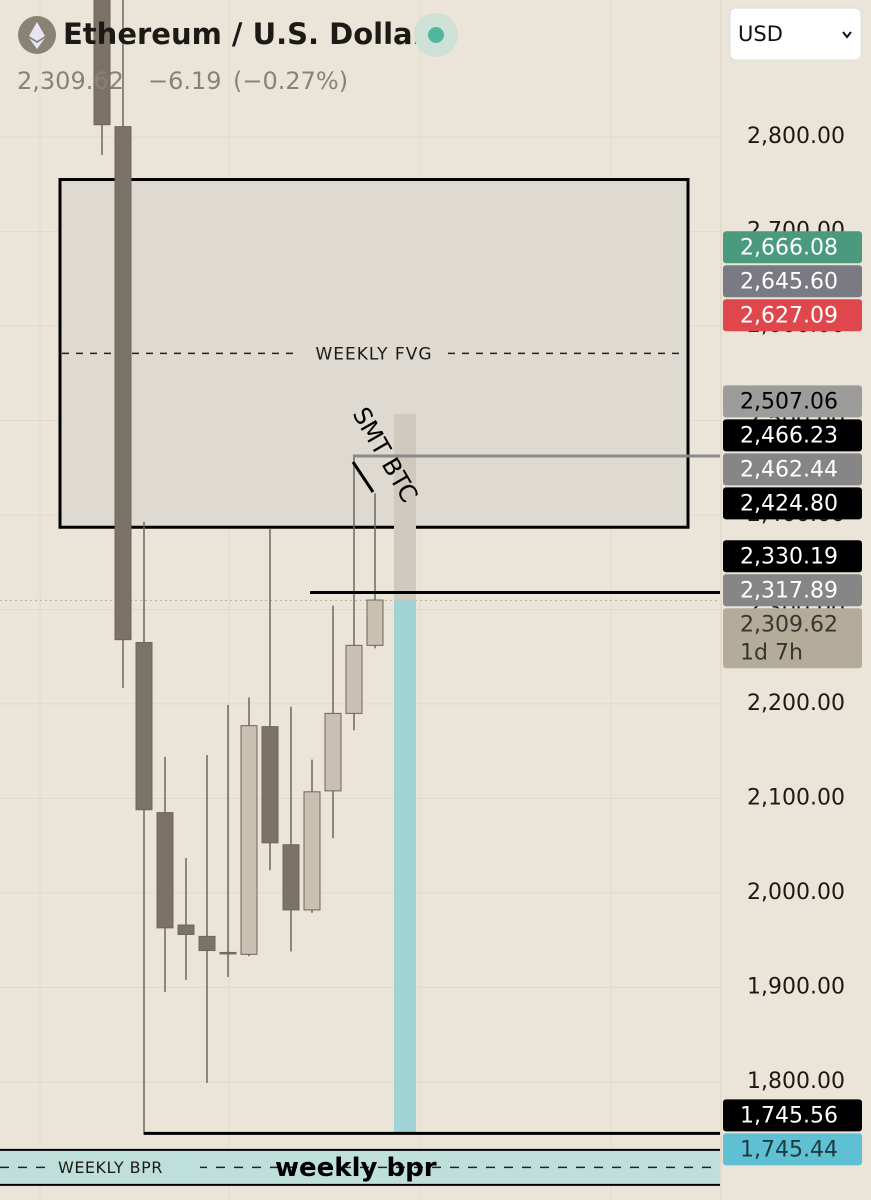  Describe the element at coordinates (789, 247) in the screenshot. I see `price-tag-label: 2,666.08` at that location.